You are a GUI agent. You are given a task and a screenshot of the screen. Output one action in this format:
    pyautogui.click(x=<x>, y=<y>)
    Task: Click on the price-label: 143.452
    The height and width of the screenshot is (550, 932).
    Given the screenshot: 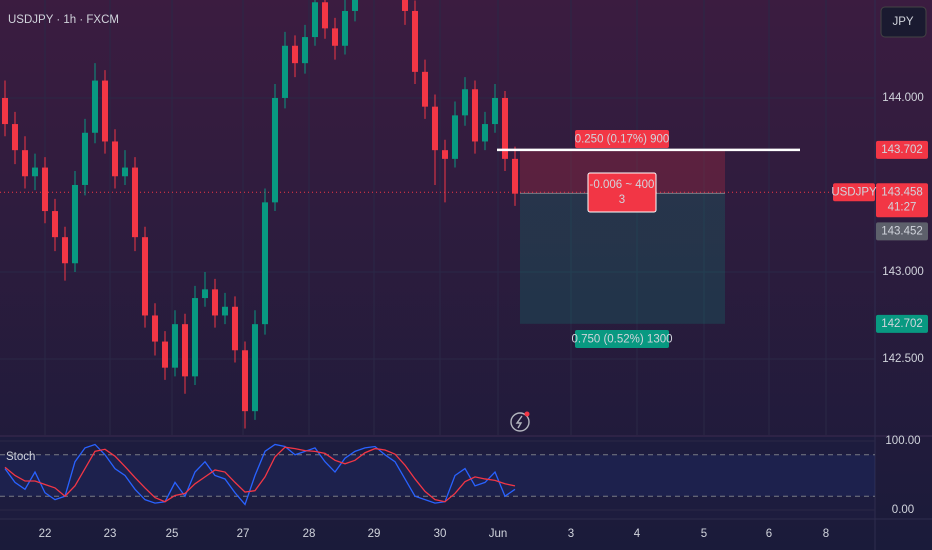 What is the action you would take?
    pyautogui.click(x=902, y=231)
    